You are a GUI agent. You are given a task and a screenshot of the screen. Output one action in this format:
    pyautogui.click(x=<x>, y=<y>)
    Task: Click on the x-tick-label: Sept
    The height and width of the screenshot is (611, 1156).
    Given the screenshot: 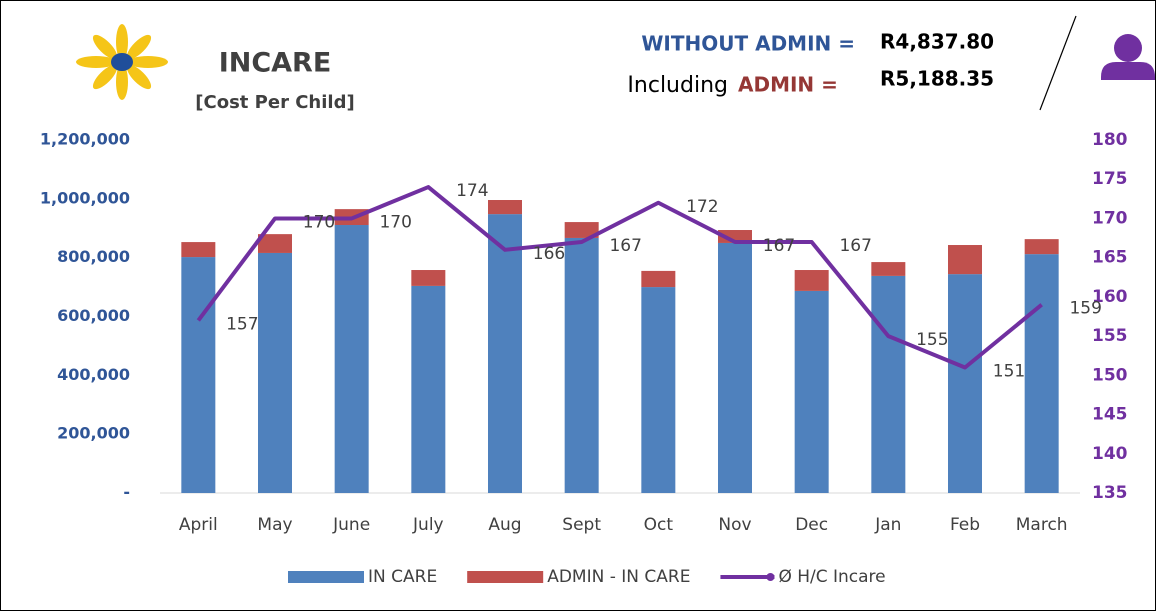 What is the action you would take?
    pyautogui.click(x=581, y=525)
    